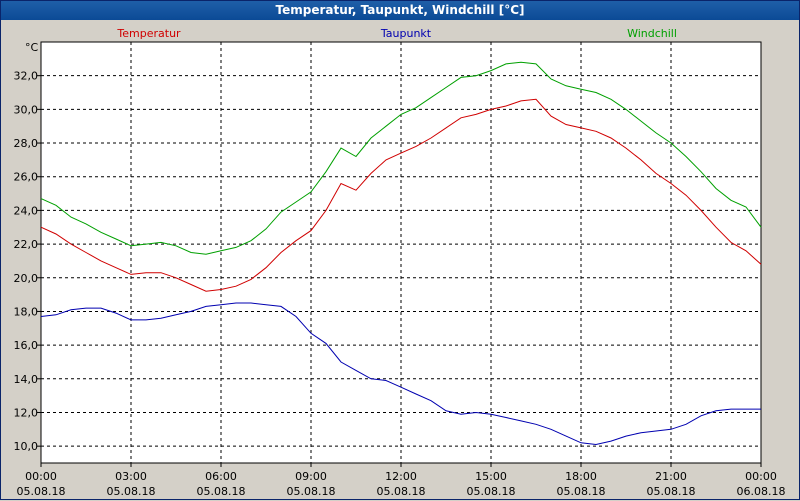 The width and height of the screenshot is (800, 501). I want to click on x-tick-date-label: 06.08.18, so click(761, 491).